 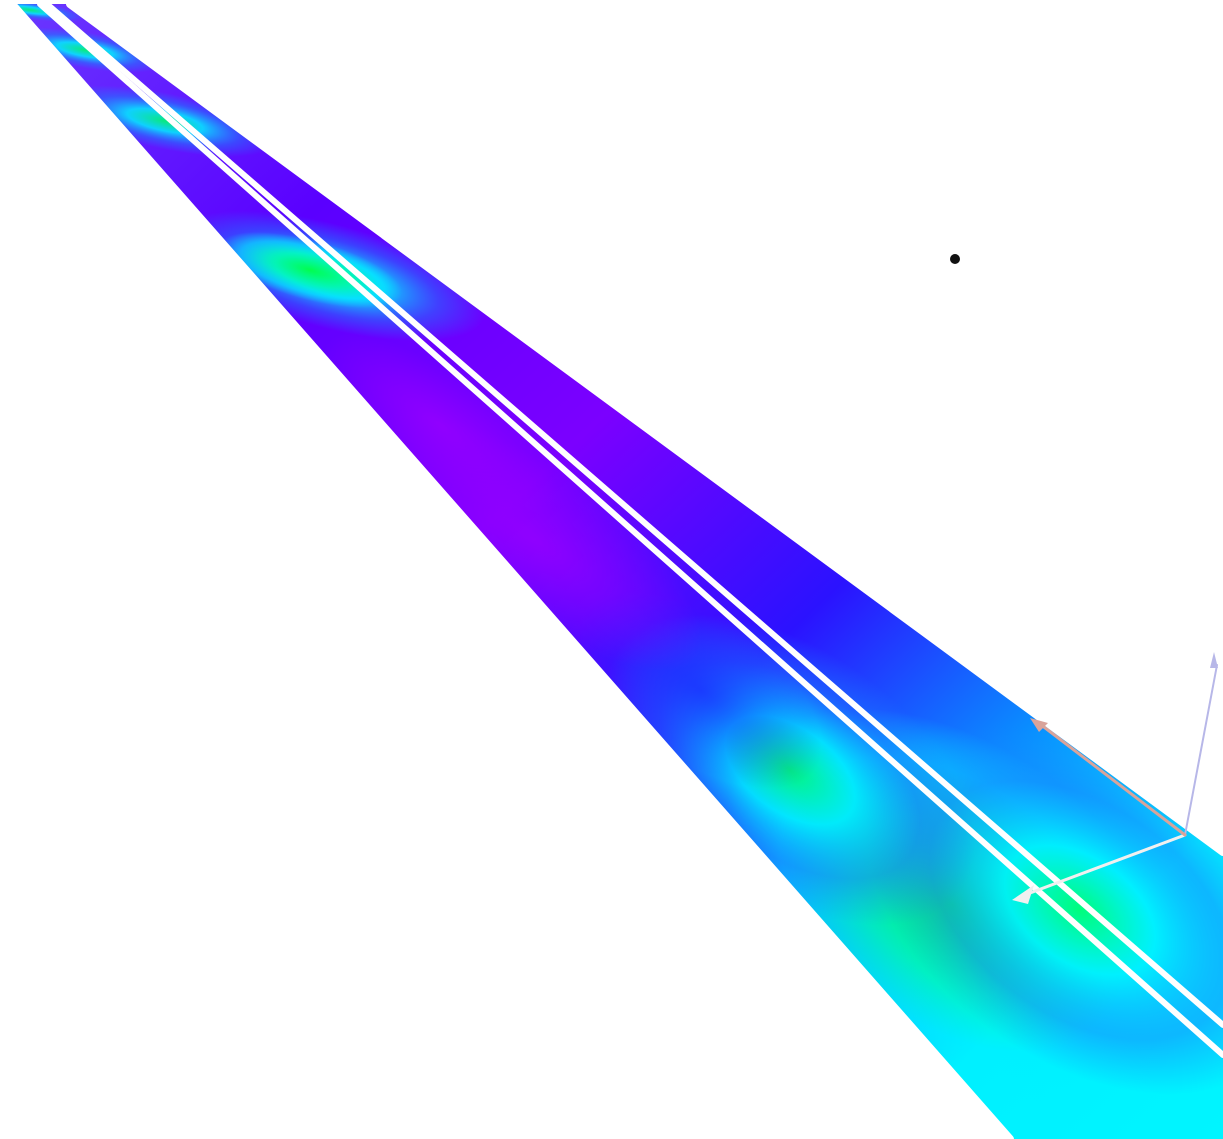 What do you see at coordinates (1214, 660) in the screenshot?
I see `gizmo-z-arrowhead` at bounding box center [1214, 660].